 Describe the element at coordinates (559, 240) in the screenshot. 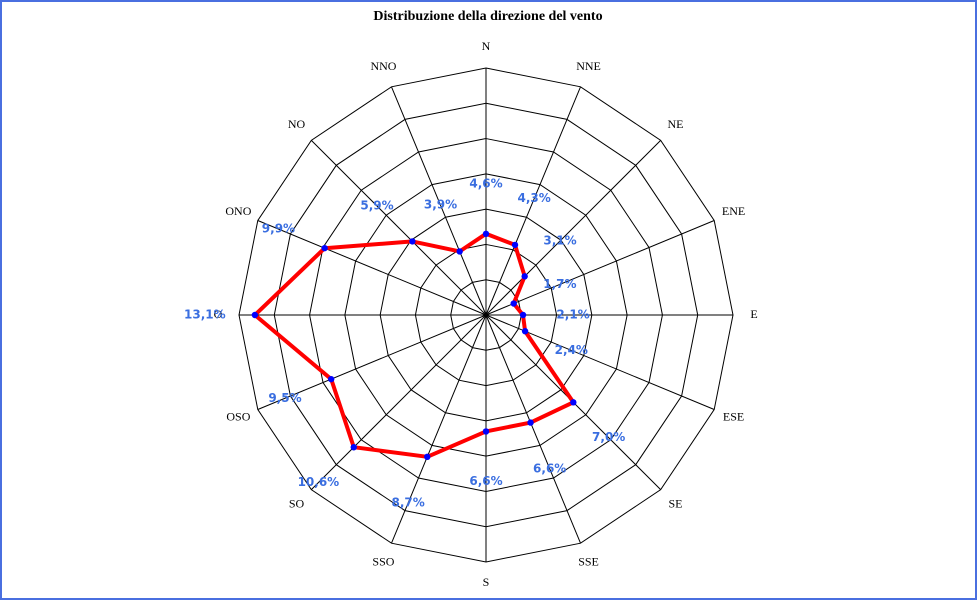

I see `value-label: 3,1%` at that location.